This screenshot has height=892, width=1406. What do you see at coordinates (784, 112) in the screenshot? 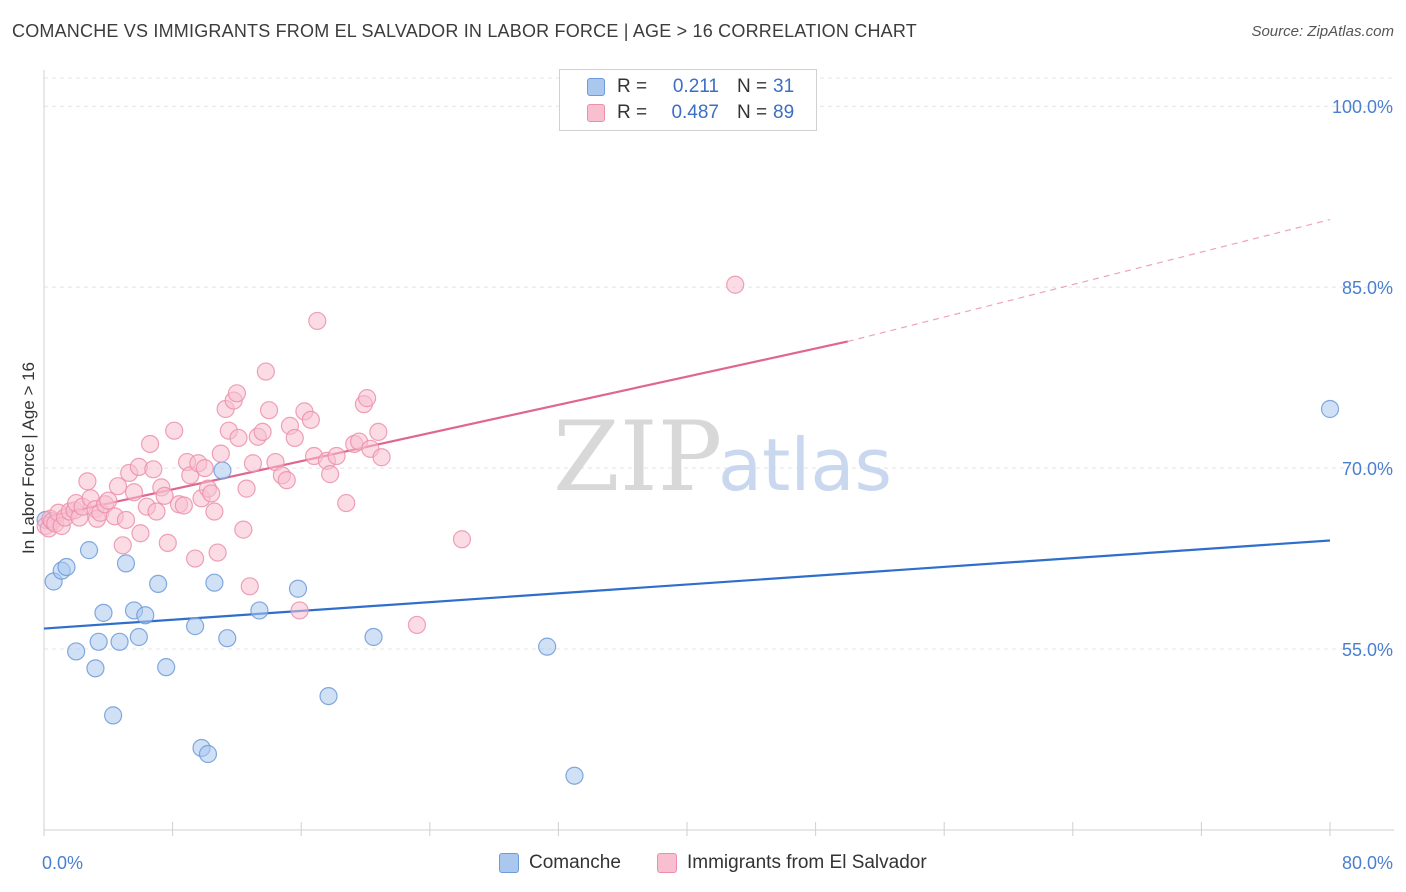
I see `legend-n-value: 89` at bounding box center [784, 112].